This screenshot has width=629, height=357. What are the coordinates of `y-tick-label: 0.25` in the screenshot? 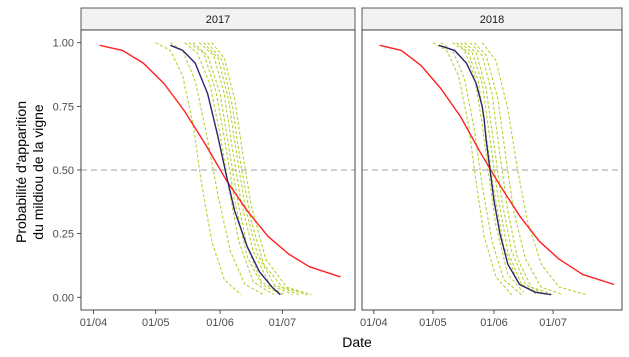 It's located at (63, 235).